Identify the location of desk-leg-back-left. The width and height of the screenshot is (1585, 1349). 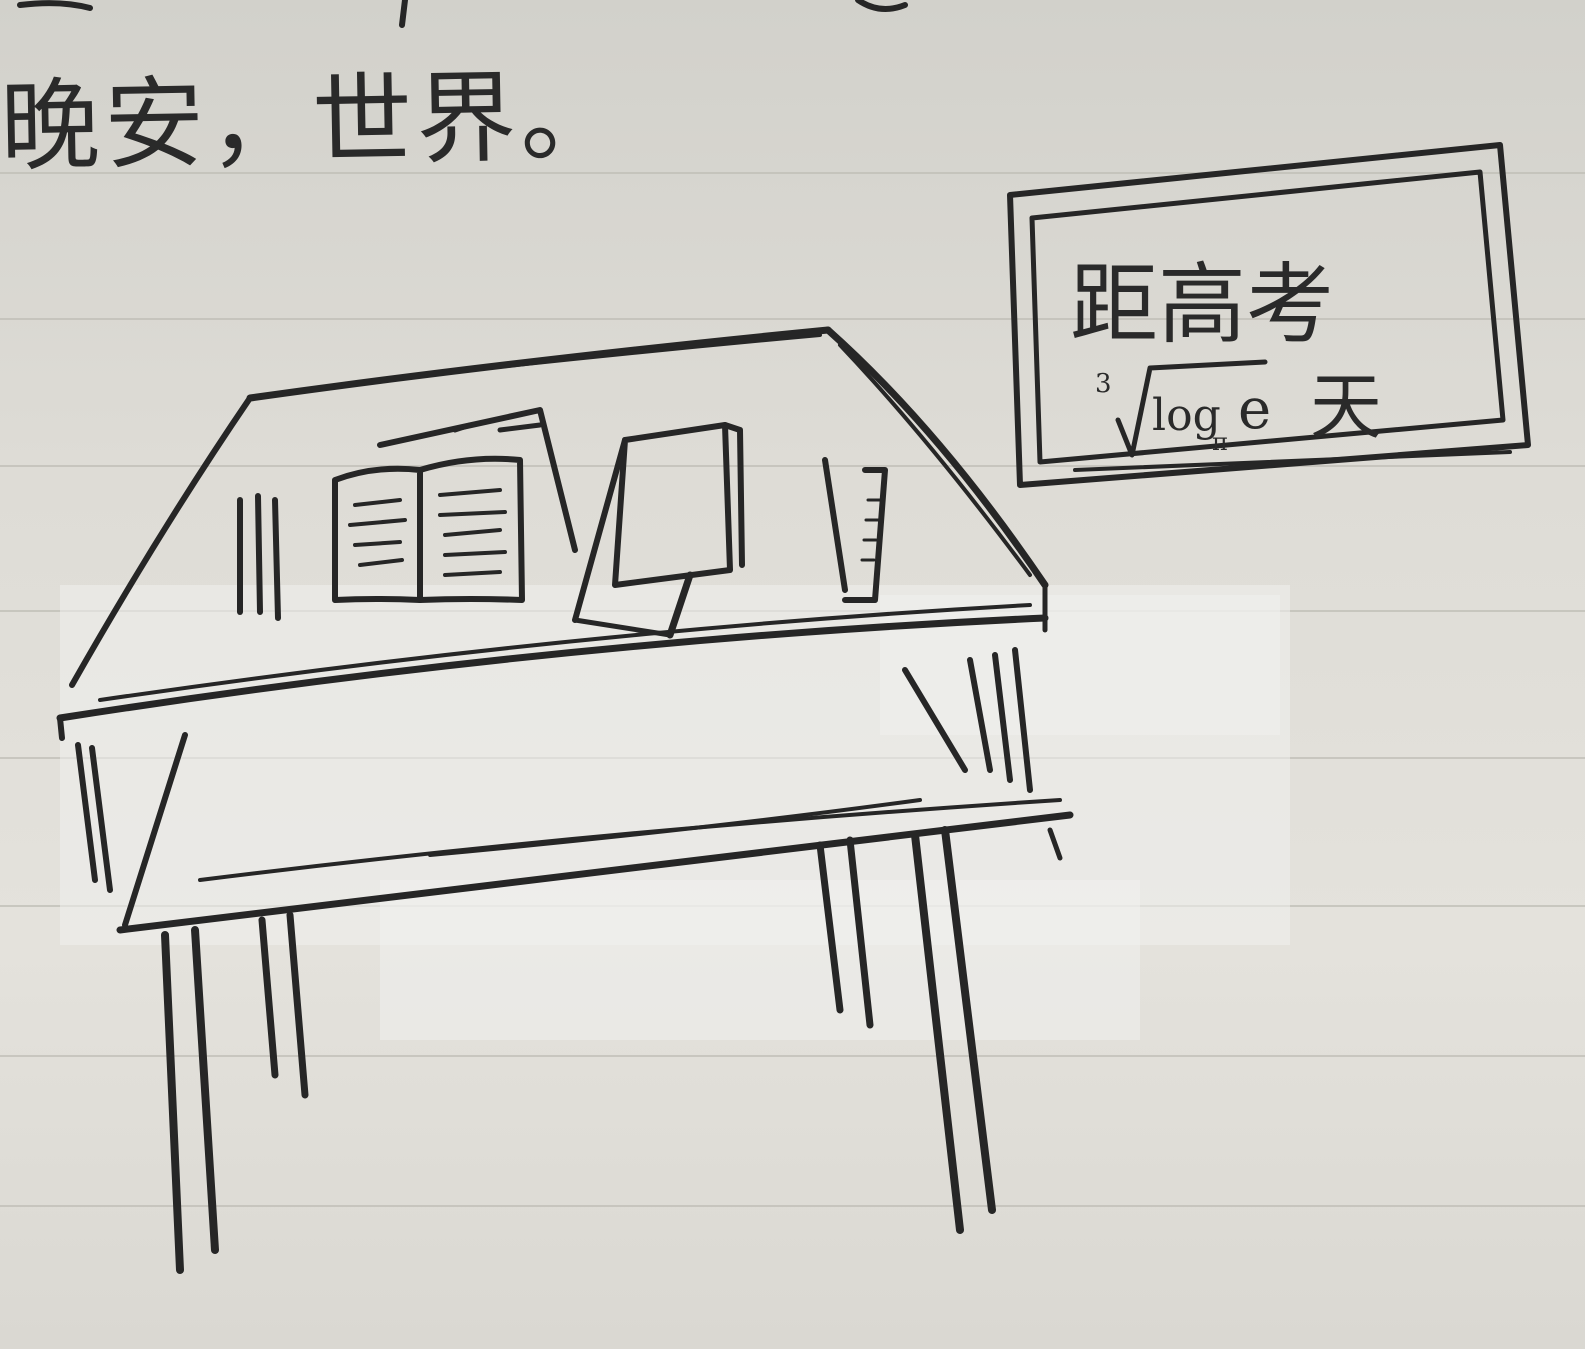
(268, 997).